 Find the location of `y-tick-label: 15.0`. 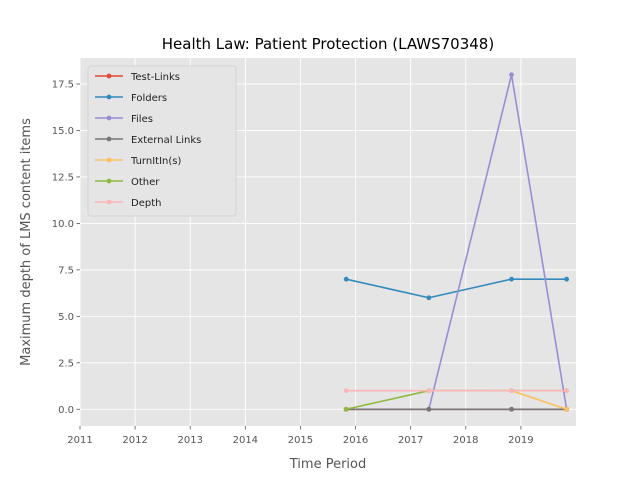

y-tick-label: 15.0 is located at coordinates (63, 131).